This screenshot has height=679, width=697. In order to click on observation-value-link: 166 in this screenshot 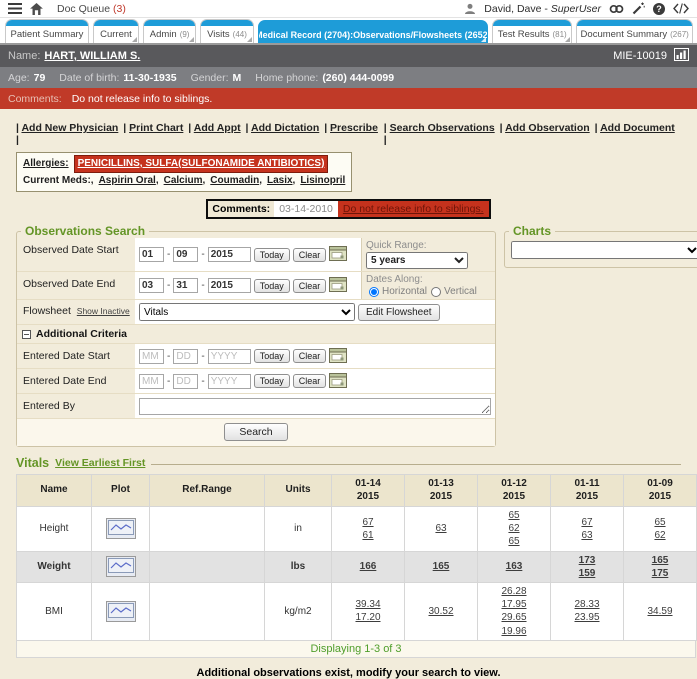, I will do `click(368, 567)`.